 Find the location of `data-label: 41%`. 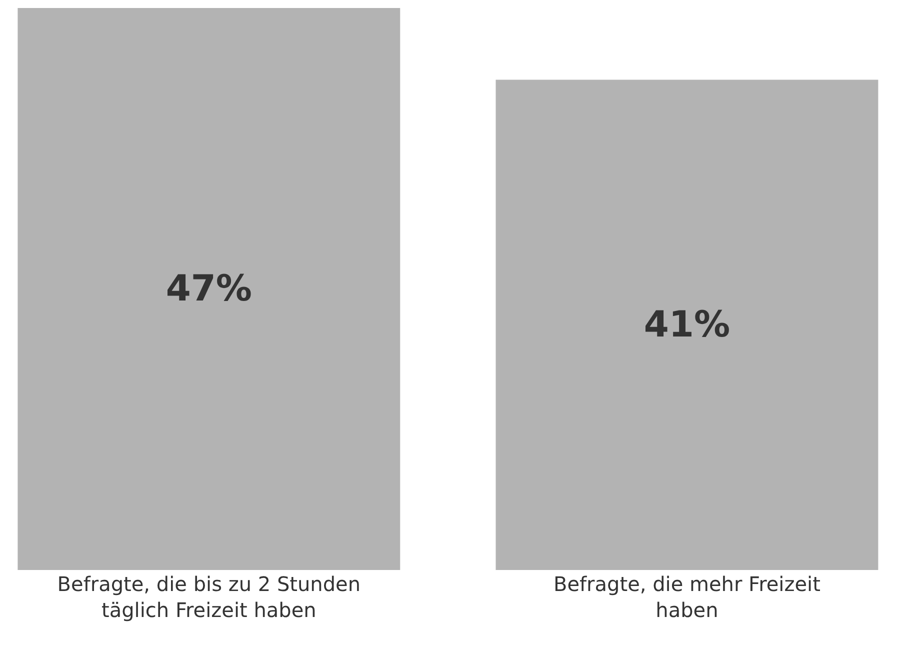

data-label: 41% is located at coordinates (687, 325).